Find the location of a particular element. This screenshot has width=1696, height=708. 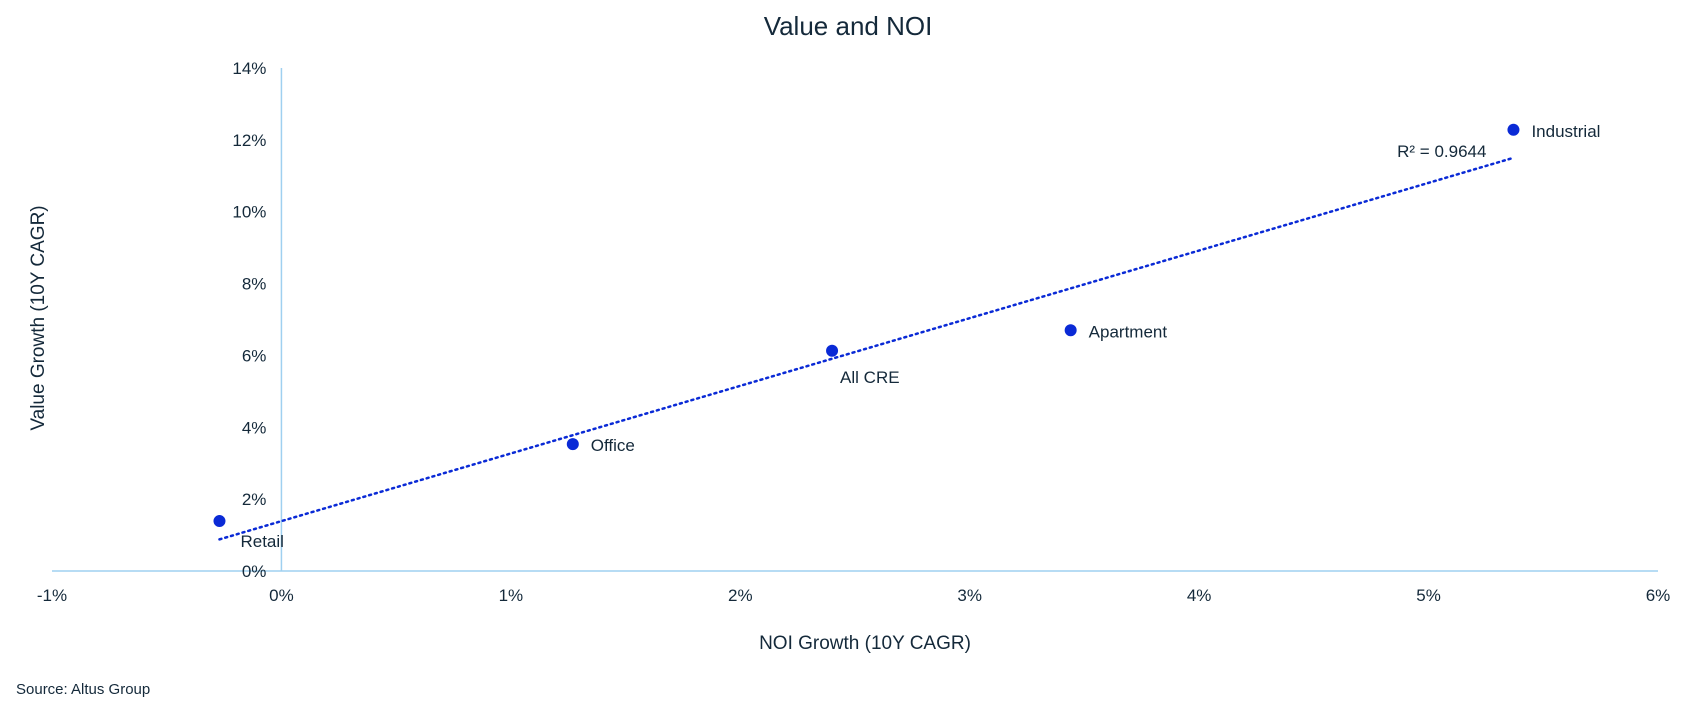

y-tick-label: 6% is located at coordinates (254, 355).